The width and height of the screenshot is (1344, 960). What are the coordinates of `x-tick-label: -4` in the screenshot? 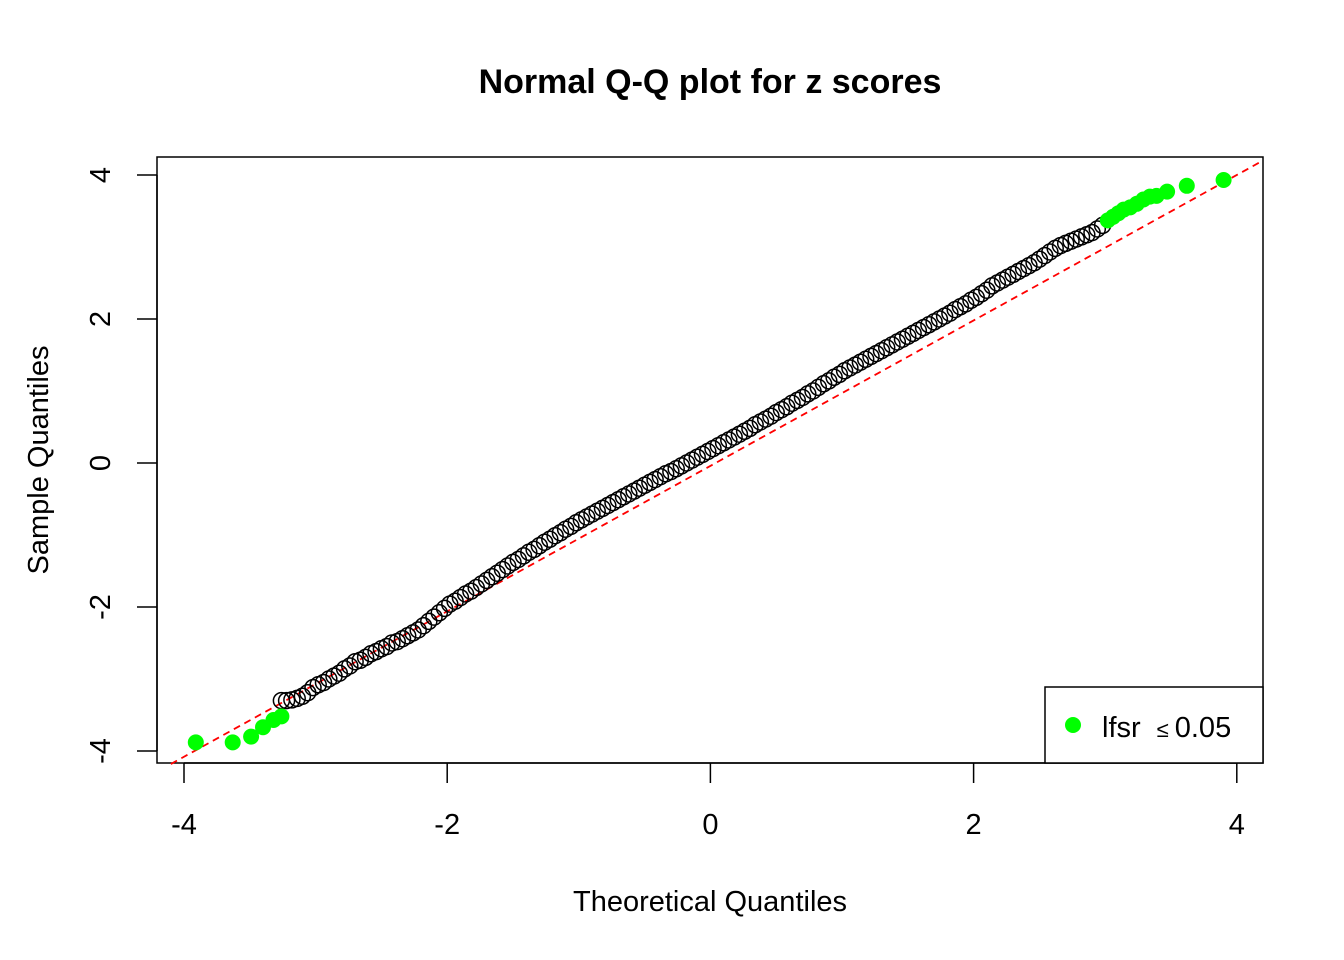 It's located at (184, 825).